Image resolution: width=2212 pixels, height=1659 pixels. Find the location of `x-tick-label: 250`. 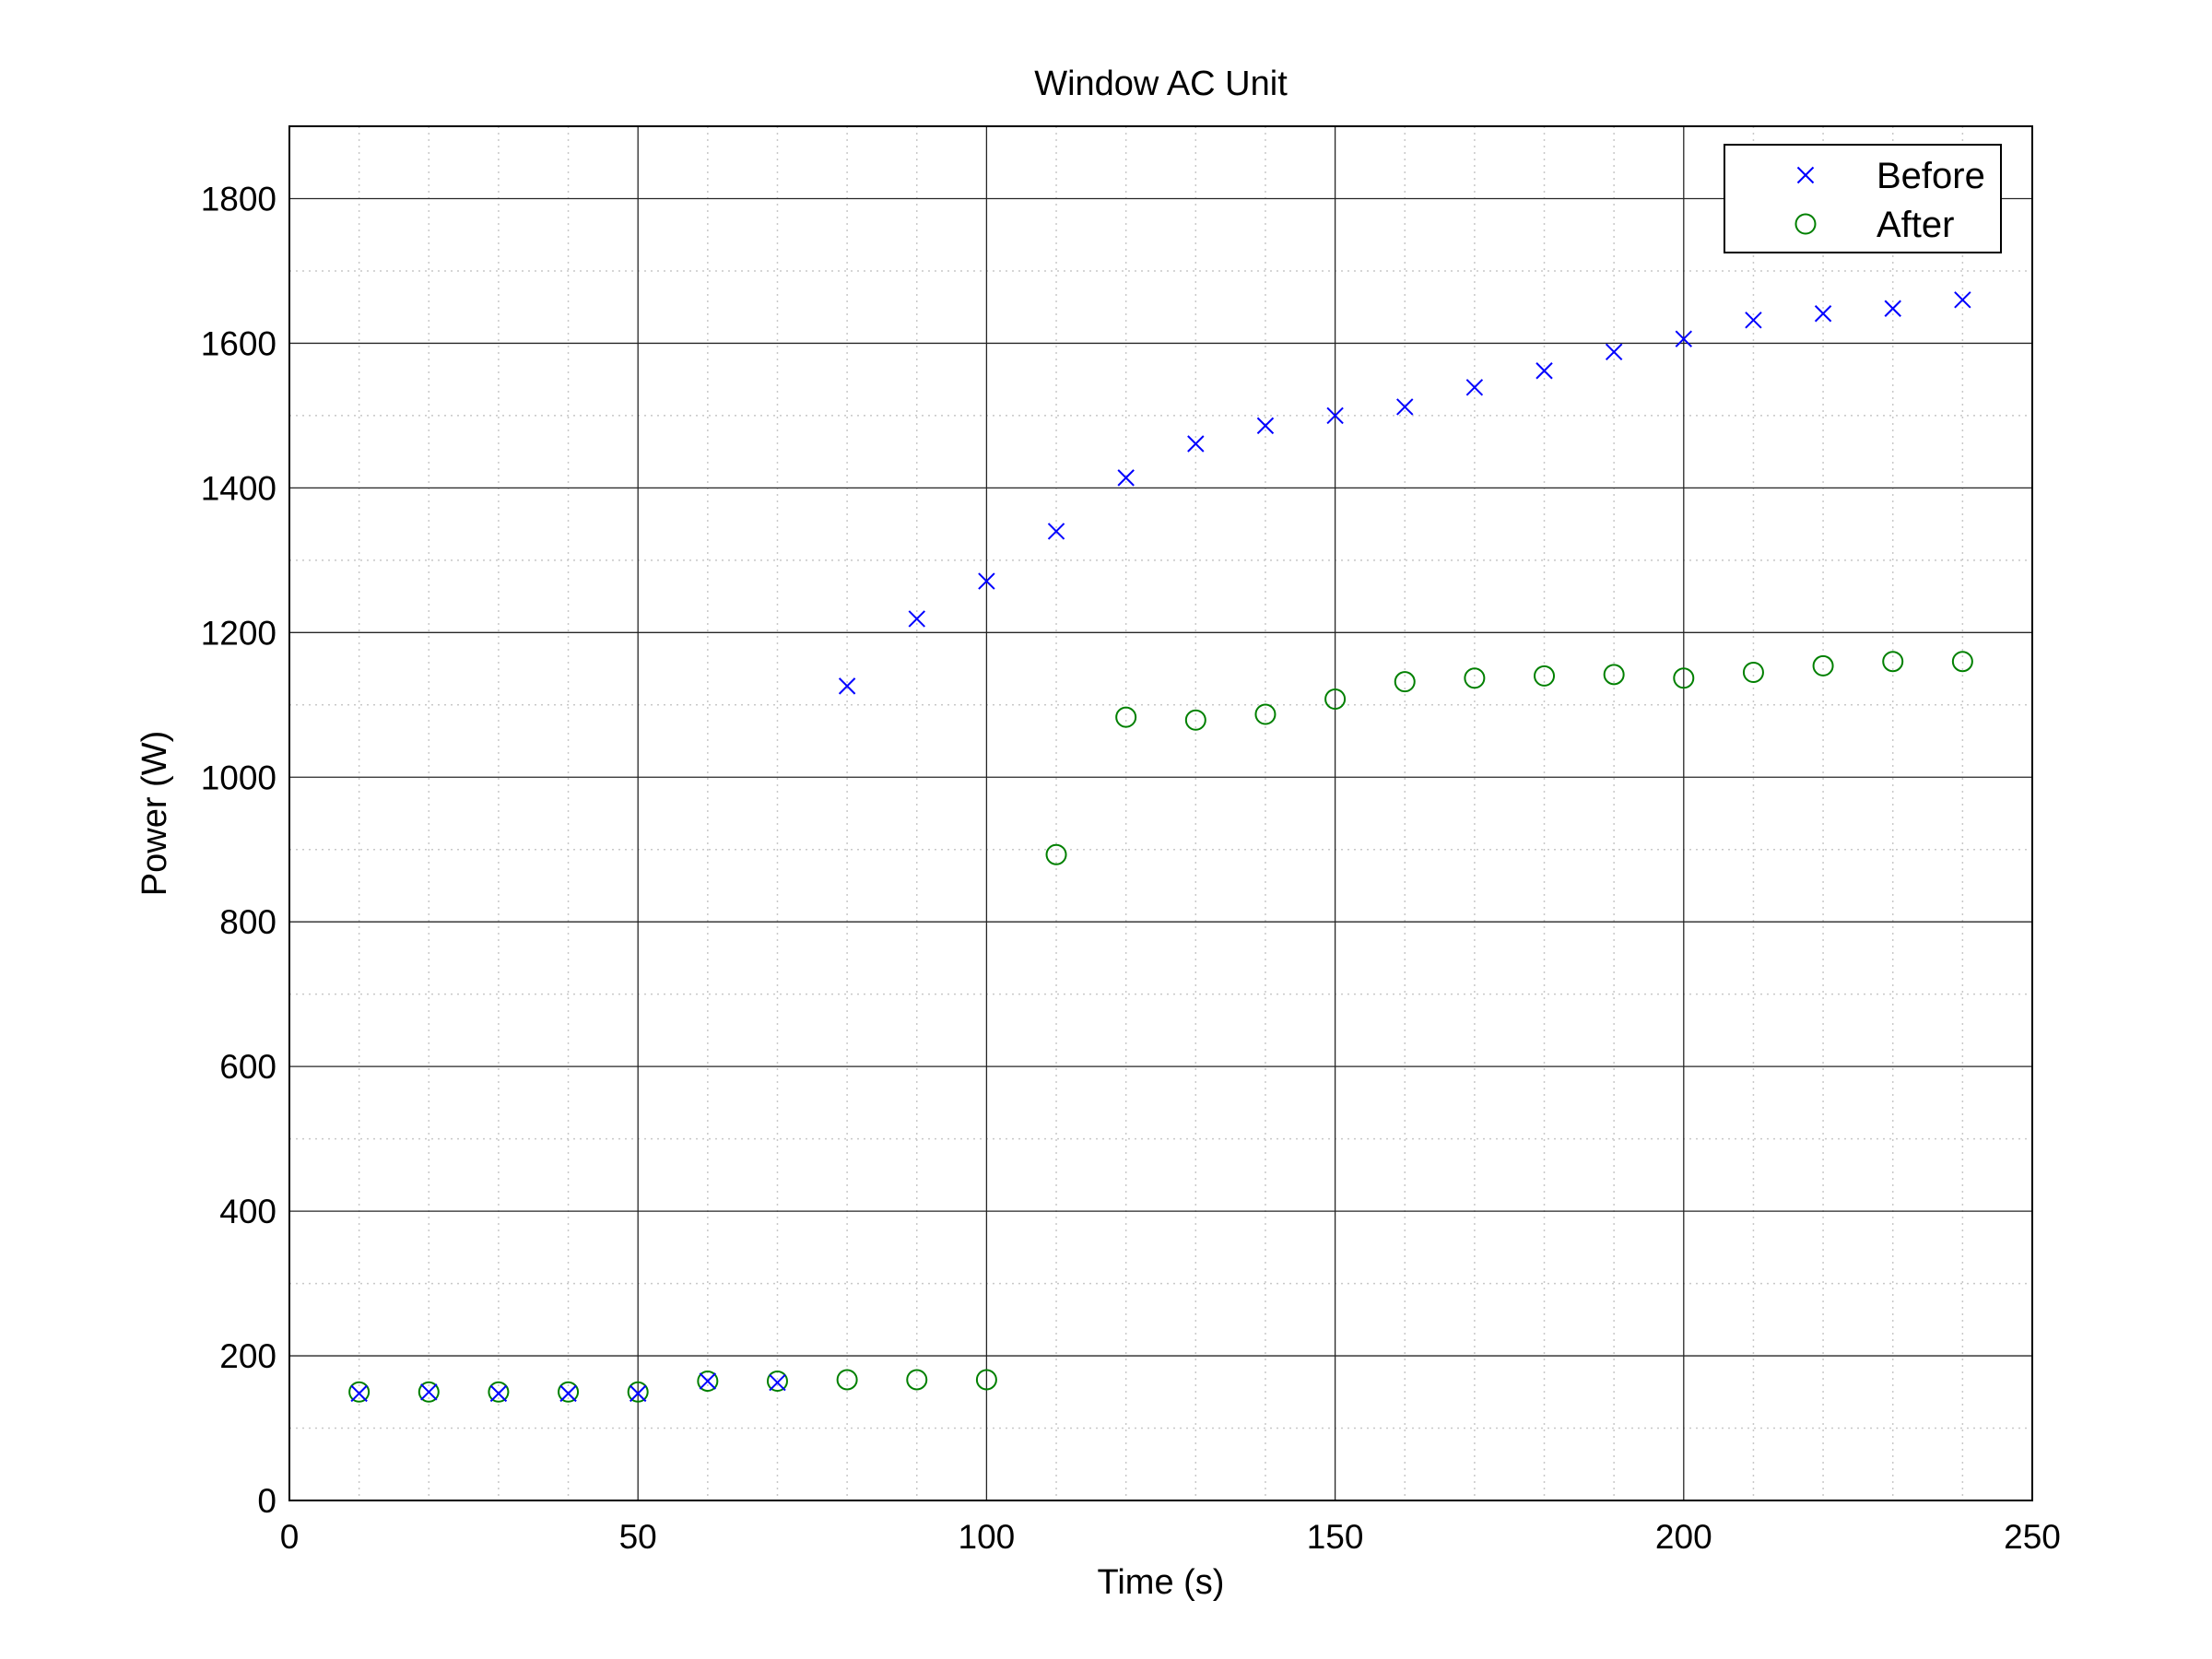

x-tick-label: 250 is located at coordinates (2032, 1537).